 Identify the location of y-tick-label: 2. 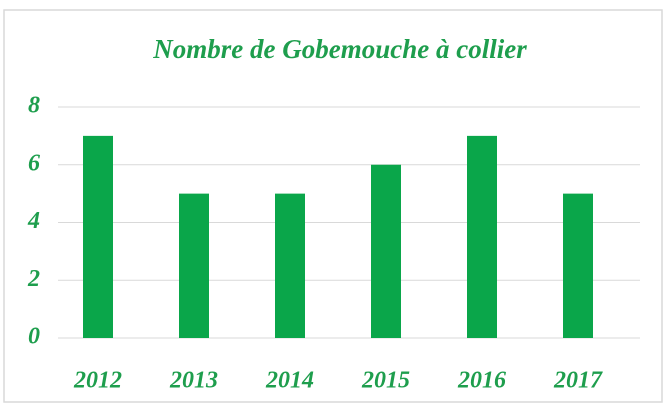
(33, 279).